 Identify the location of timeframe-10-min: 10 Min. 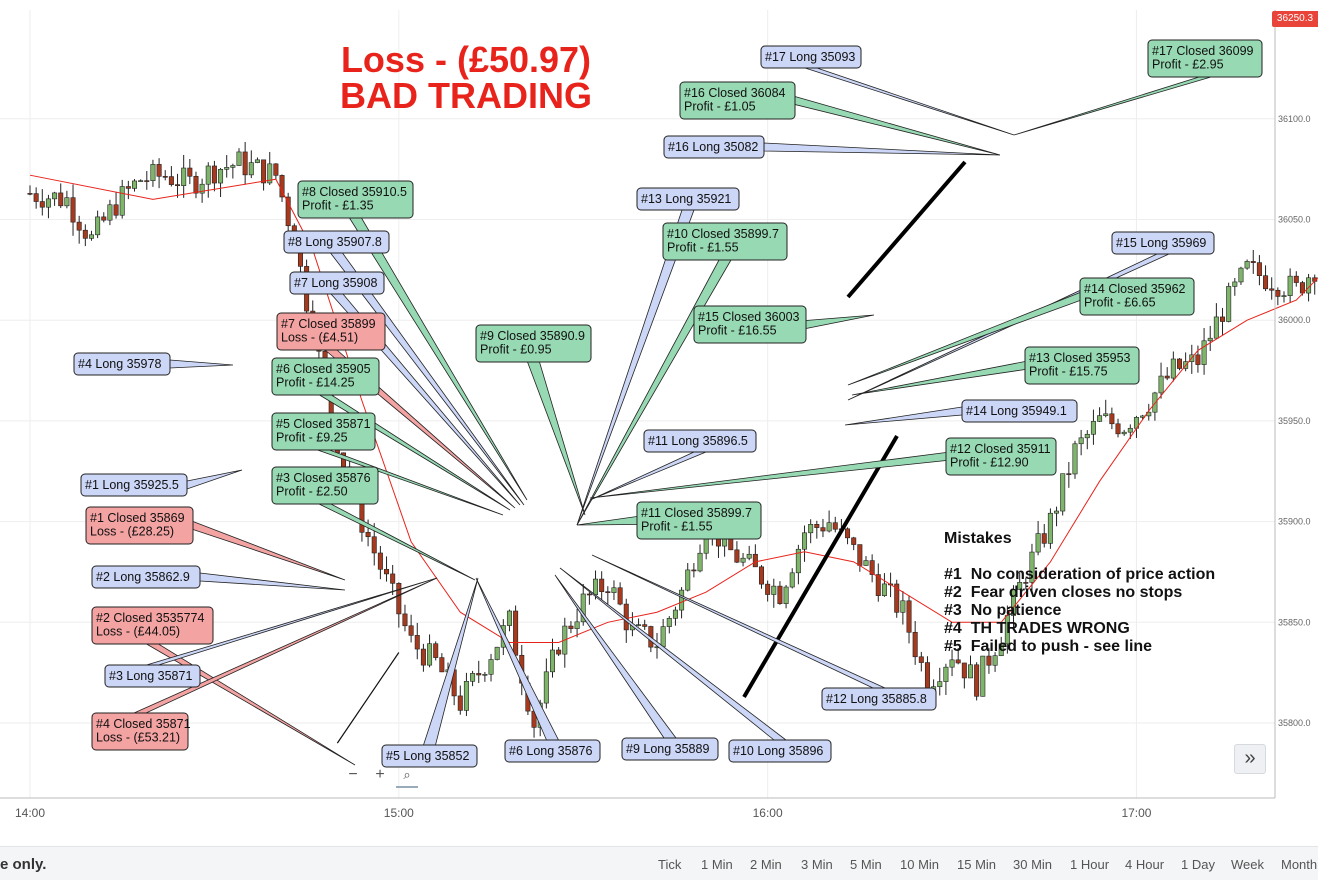
(920, 864).